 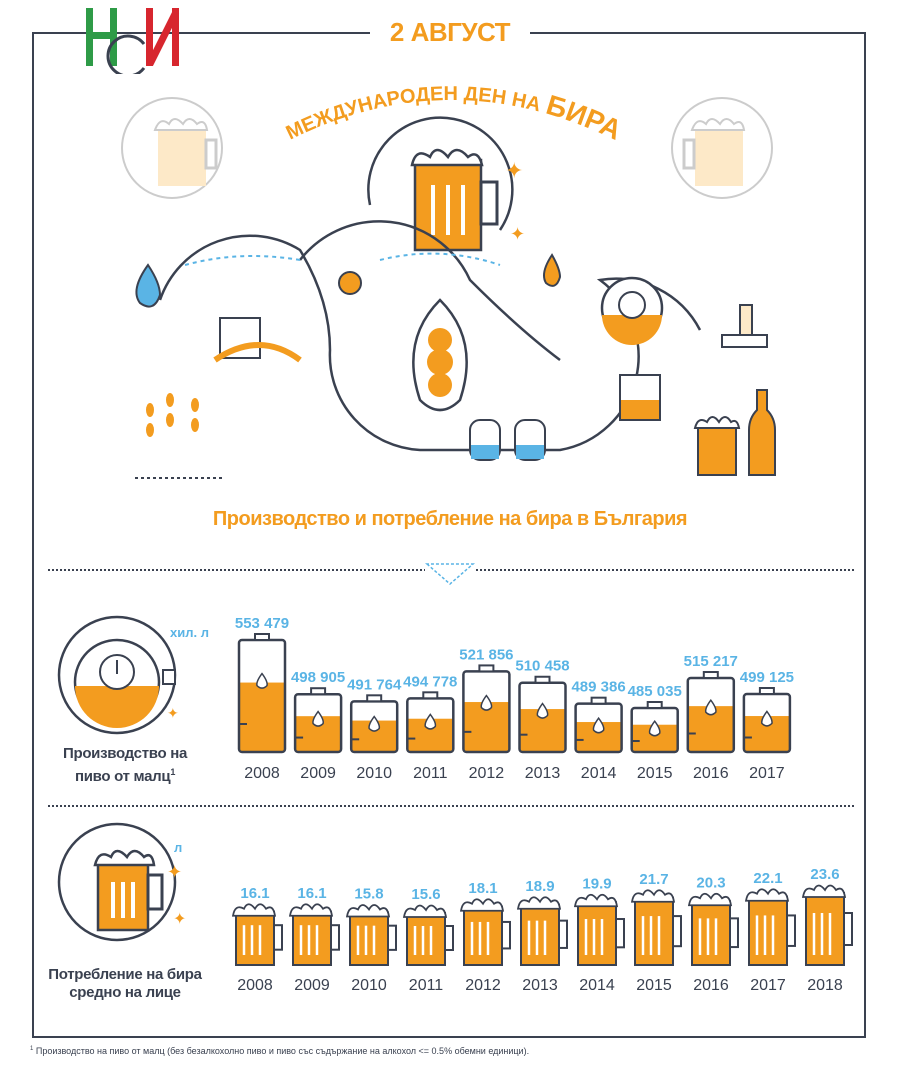 I want to click on value-label: 15.6, so click(x=425, y=894).